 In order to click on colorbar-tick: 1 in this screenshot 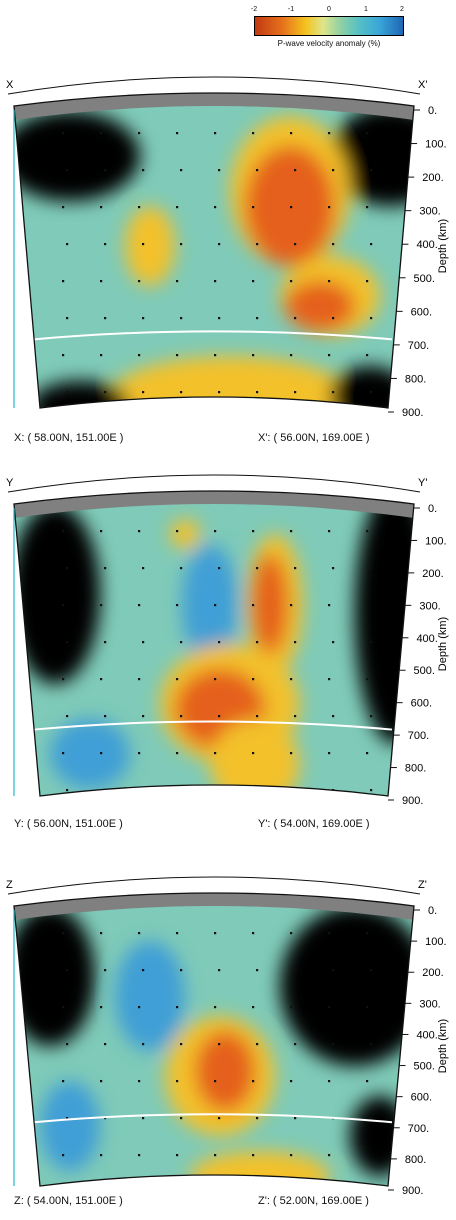, I will do `click(366, 9)`.